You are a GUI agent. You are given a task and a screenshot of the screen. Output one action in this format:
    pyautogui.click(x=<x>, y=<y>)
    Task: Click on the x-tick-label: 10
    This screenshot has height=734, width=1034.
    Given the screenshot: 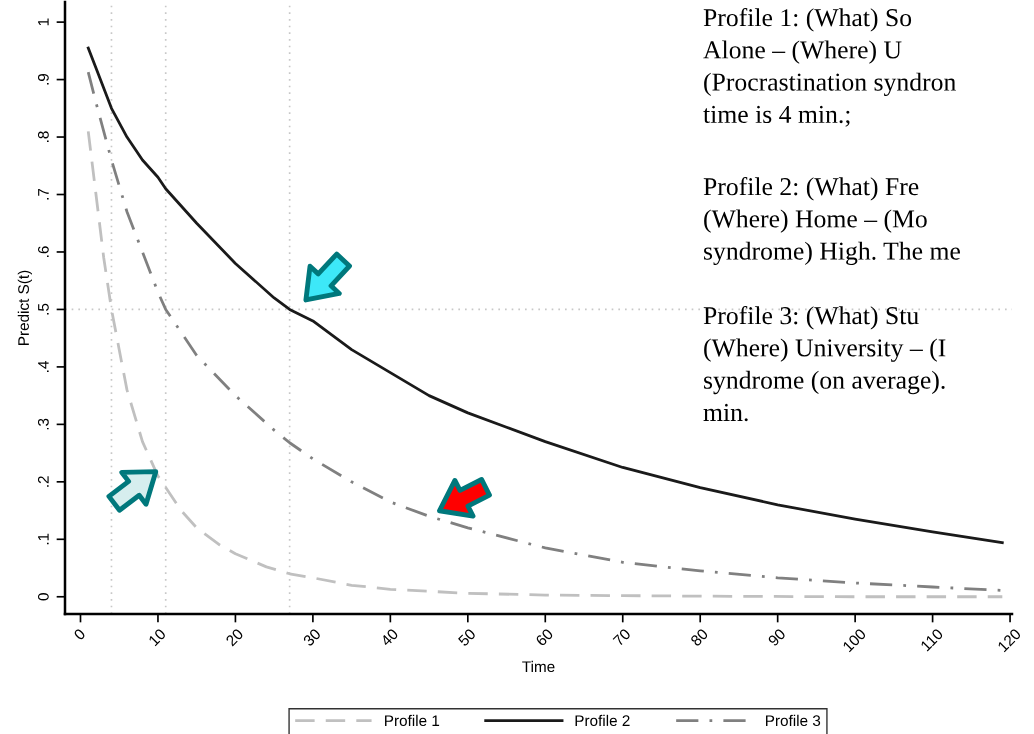 What is the action you would take?
    pyautogui.click(x=157, y=637)
    